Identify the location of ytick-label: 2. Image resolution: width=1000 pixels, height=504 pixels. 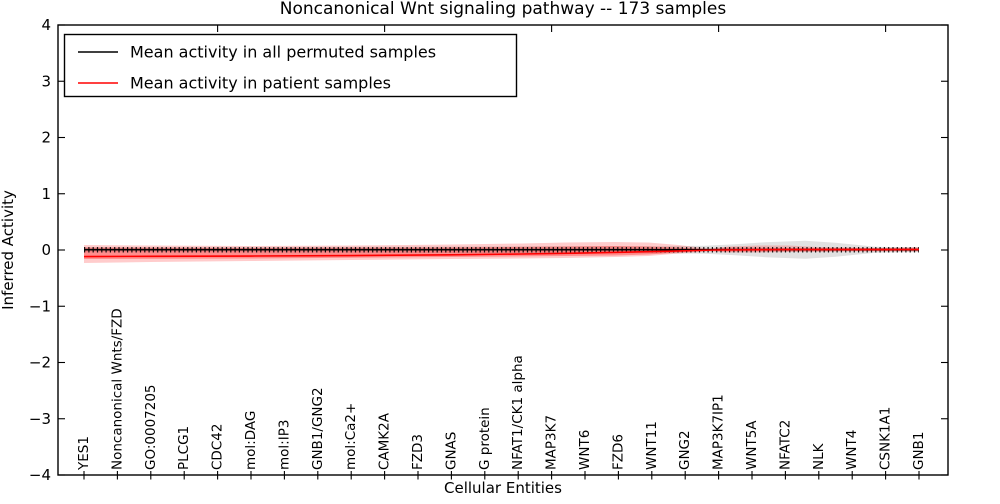
(46, 138).